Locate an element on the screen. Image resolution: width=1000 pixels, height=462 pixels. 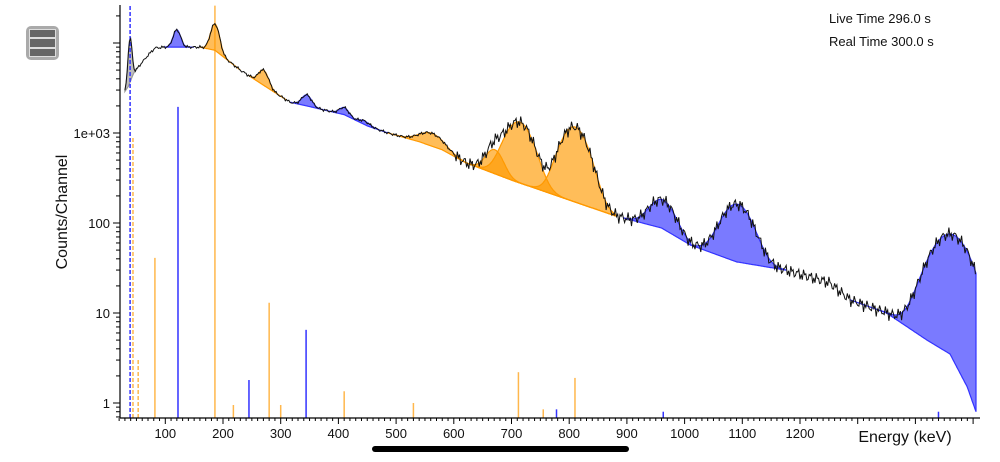
x-tick-label: 200 is located at coordinates (223, 433).